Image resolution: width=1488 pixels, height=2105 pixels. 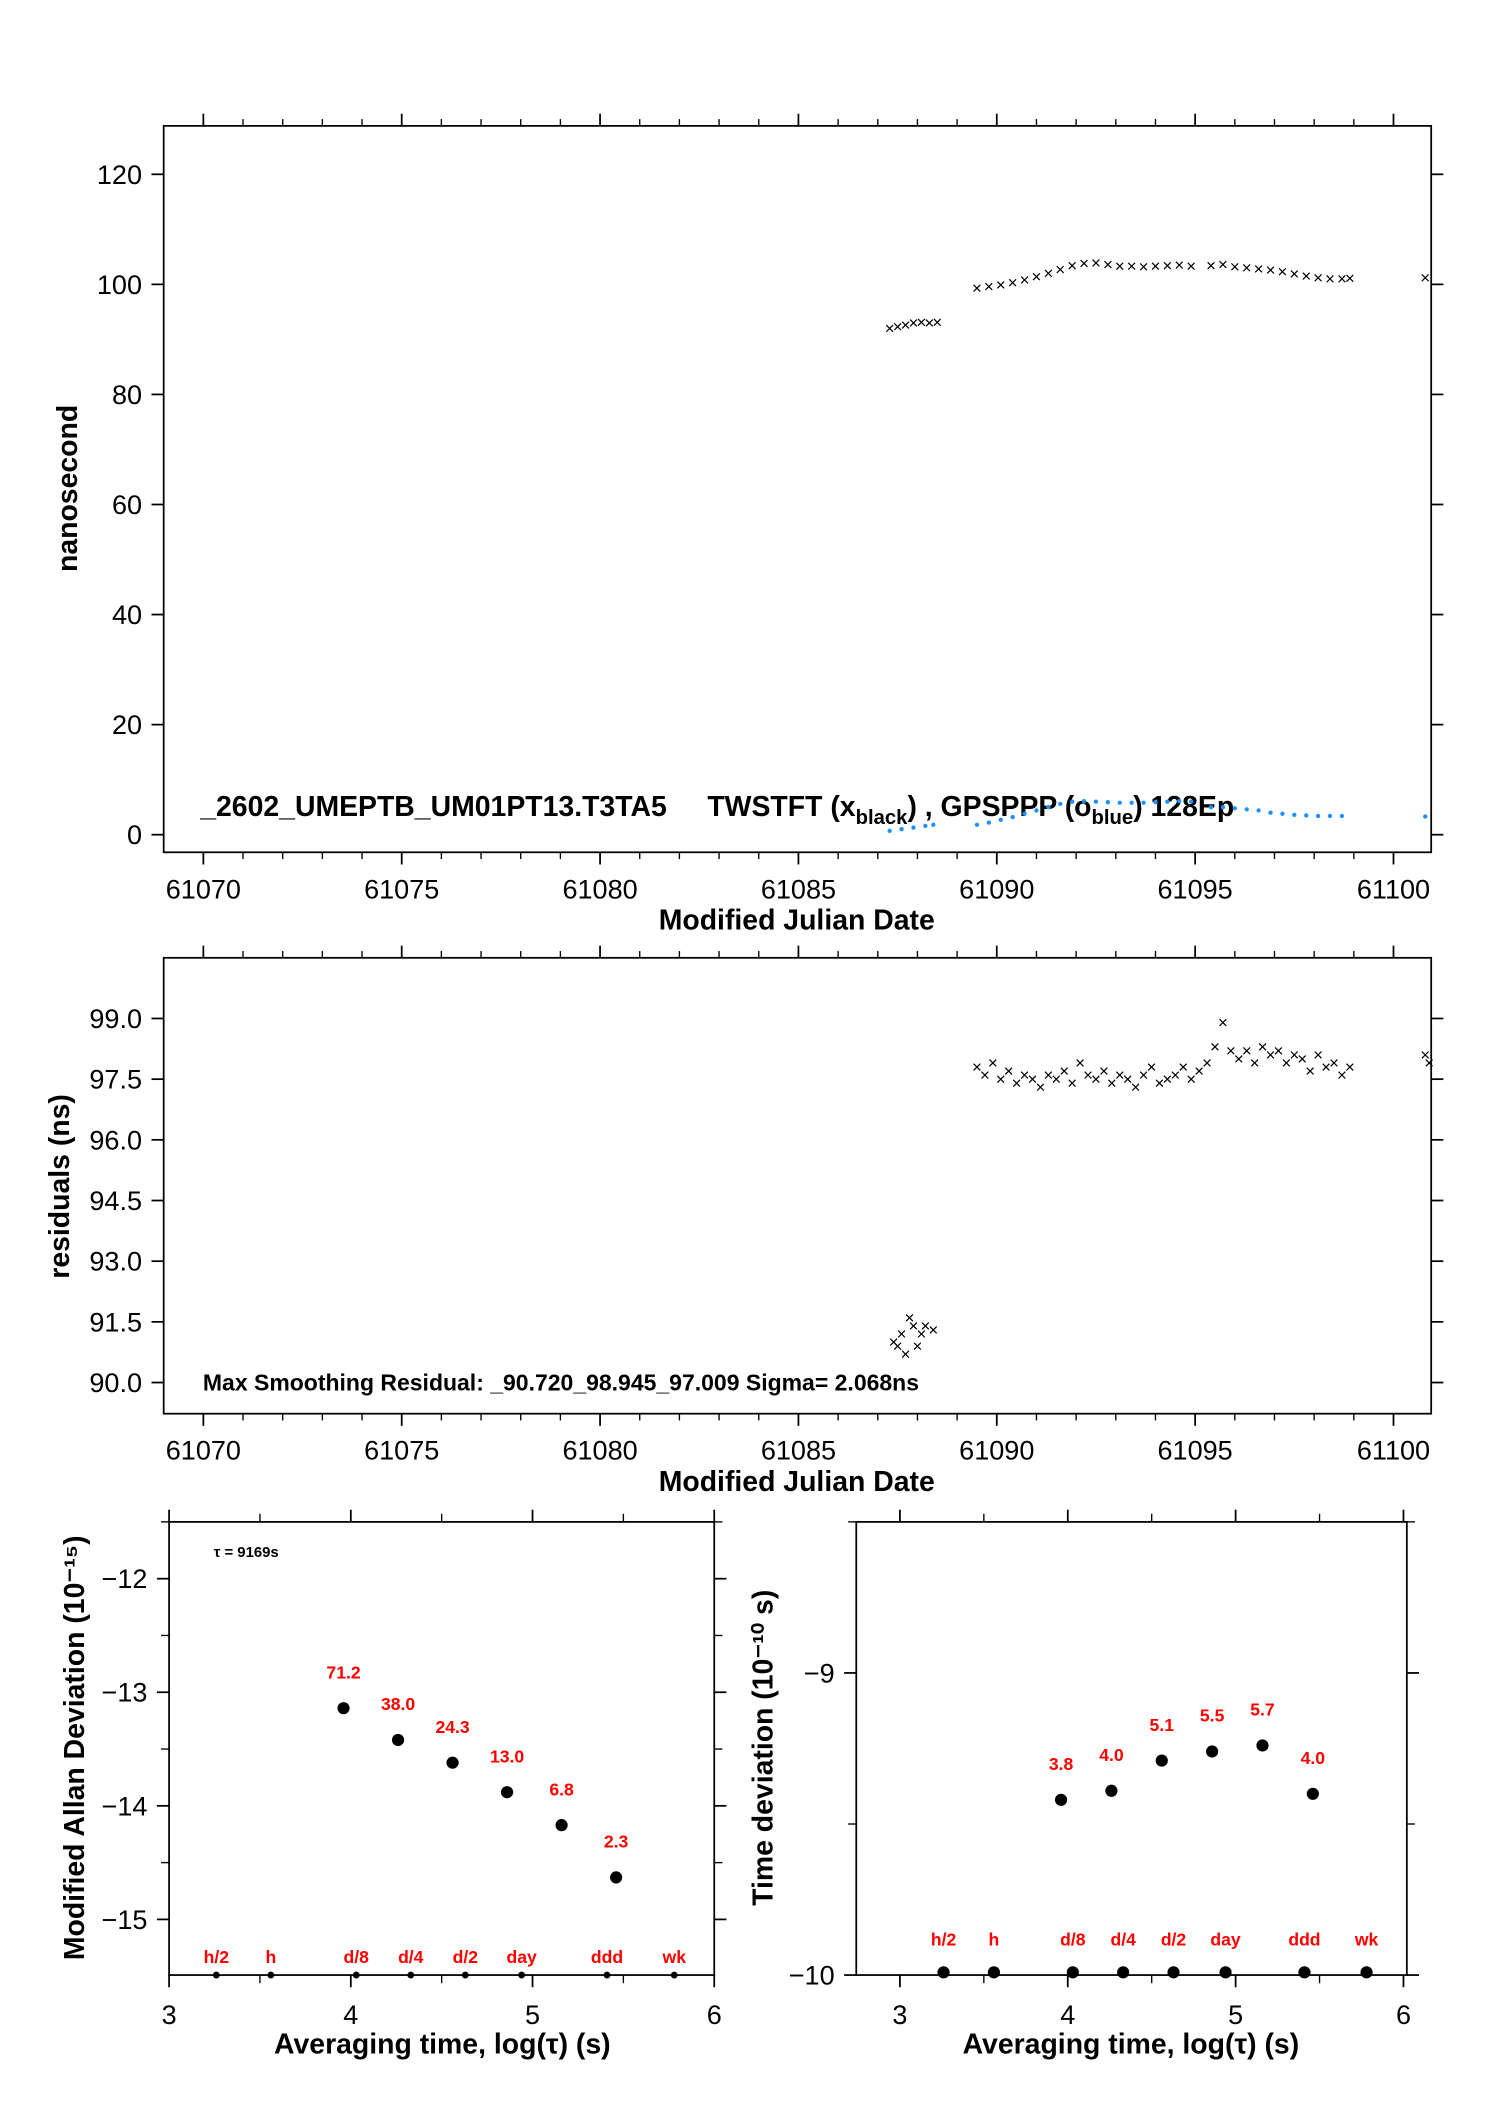 I want to click on time-marker-label: day, so click(x=521, y=1957).